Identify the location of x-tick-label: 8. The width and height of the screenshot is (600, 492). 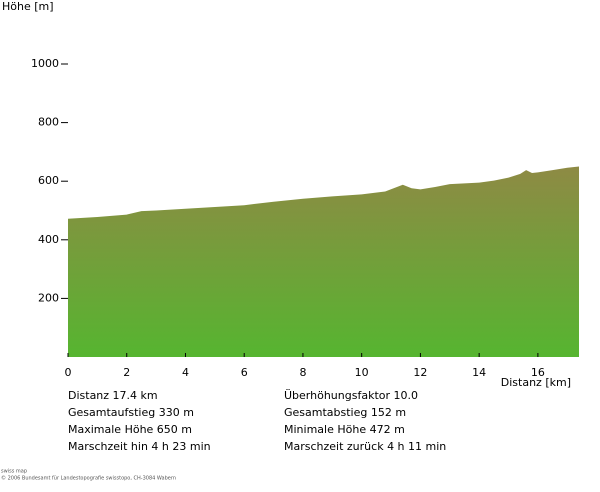
(302, 372).